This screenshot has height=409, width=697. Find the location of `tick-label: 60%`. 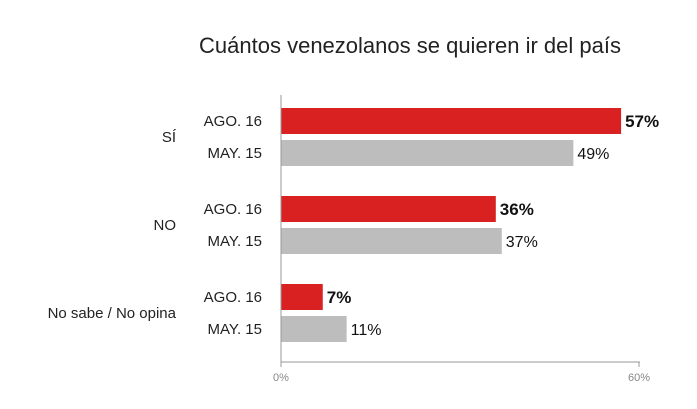

tick-label: 60% is located at coordinates (639, 378).